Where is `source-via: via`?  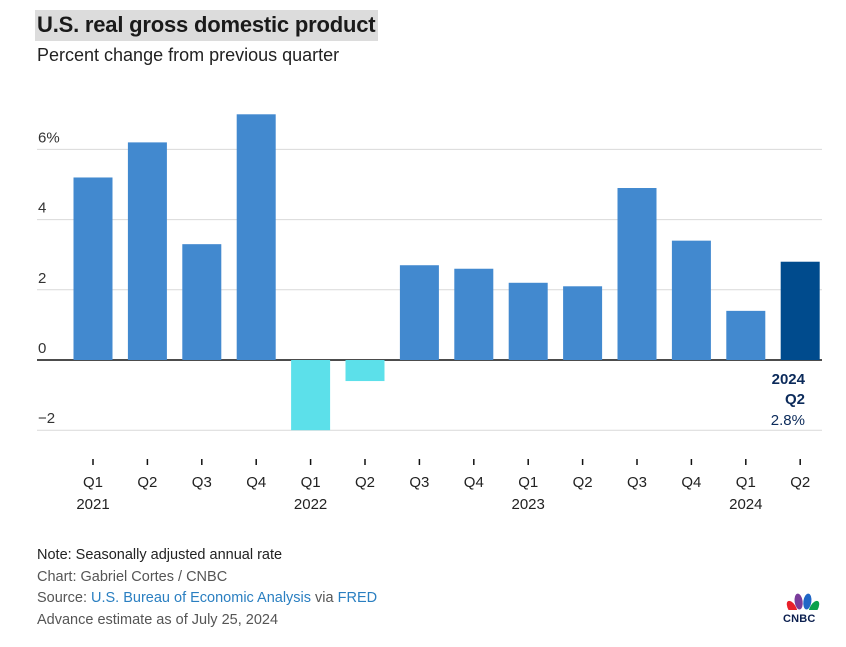
source-via: via is located at coordinates (324, 598).